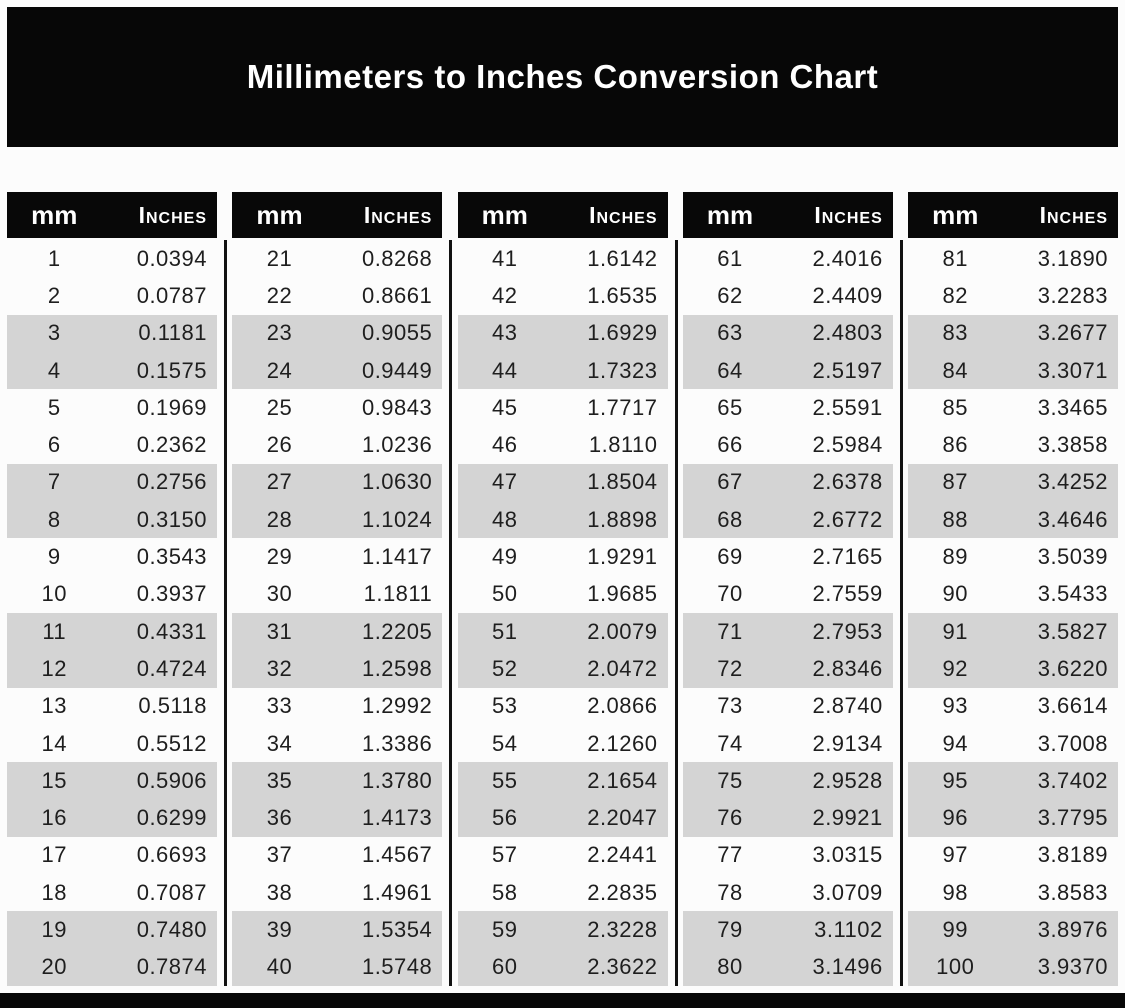 This screenshot has width=1125, height=1008. I want to click on table-row: 83 3.2677, so click(1013, 333).